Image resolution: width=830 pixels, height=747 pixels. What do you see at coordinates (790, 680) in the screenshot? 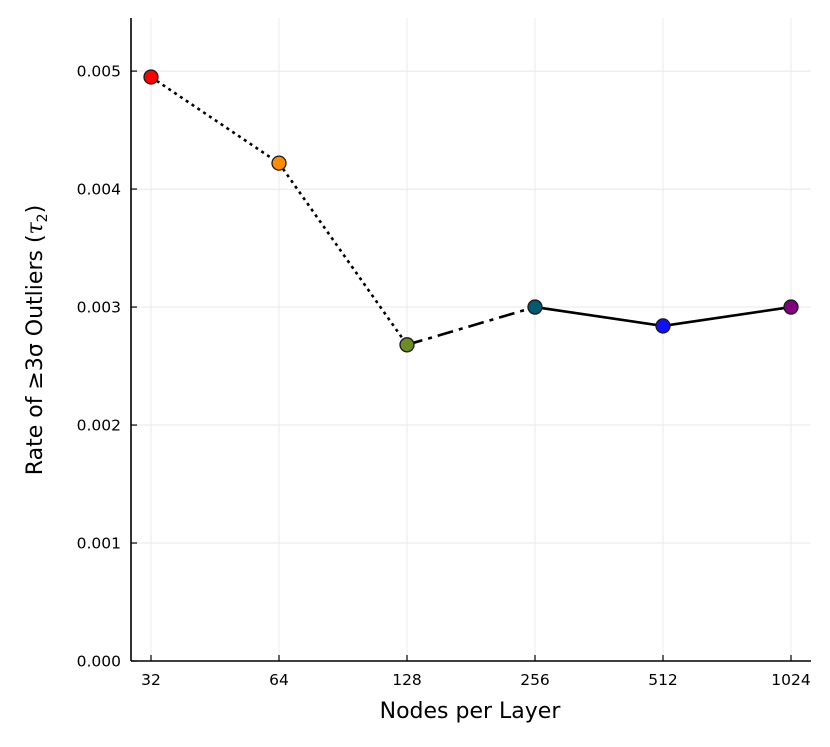
I see `x-tick-label: 1024` at bounding box center [790, 680].